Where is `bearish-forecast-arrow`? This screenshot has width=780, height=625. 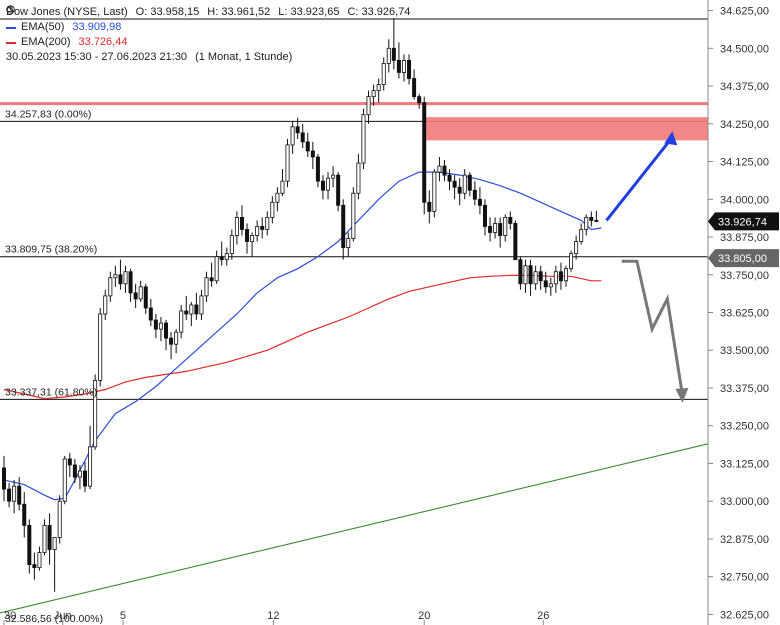 bearish-forecast-arrow is located at coordinates (652, 327).